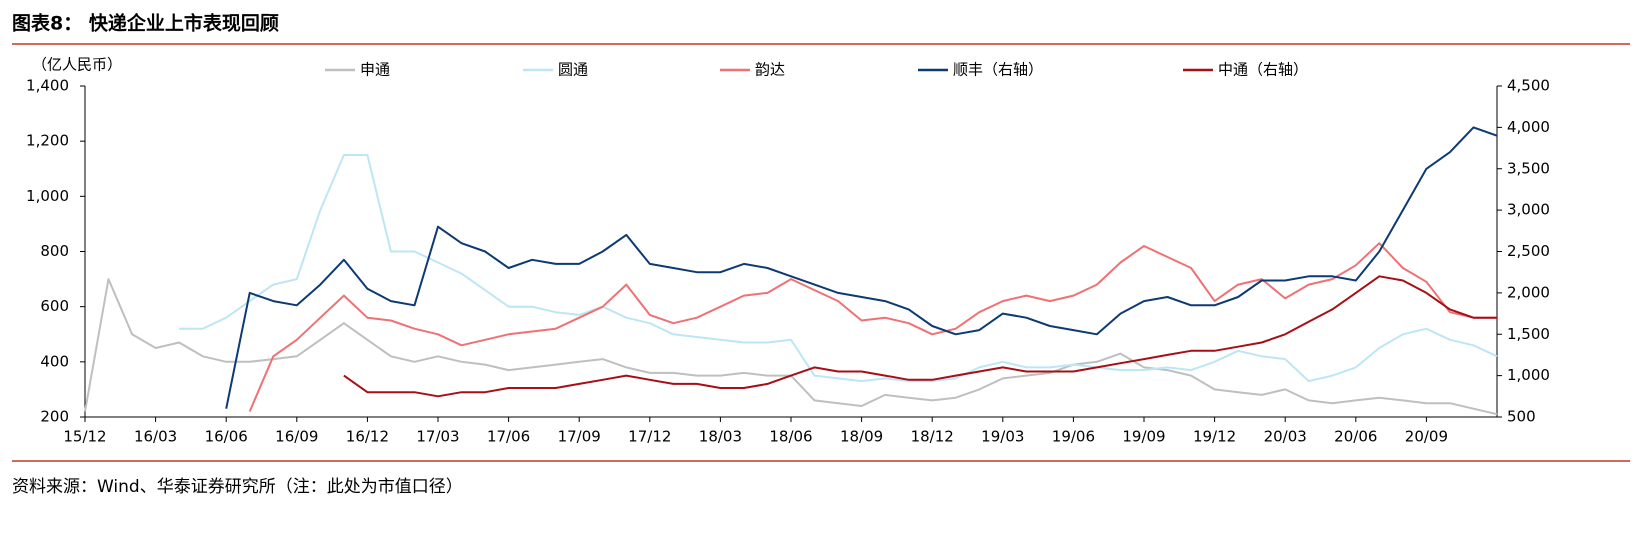  Describe the element at coordinates (1143, 437) in the screenshot. I see `x-tick-label: 19/09` at that location.